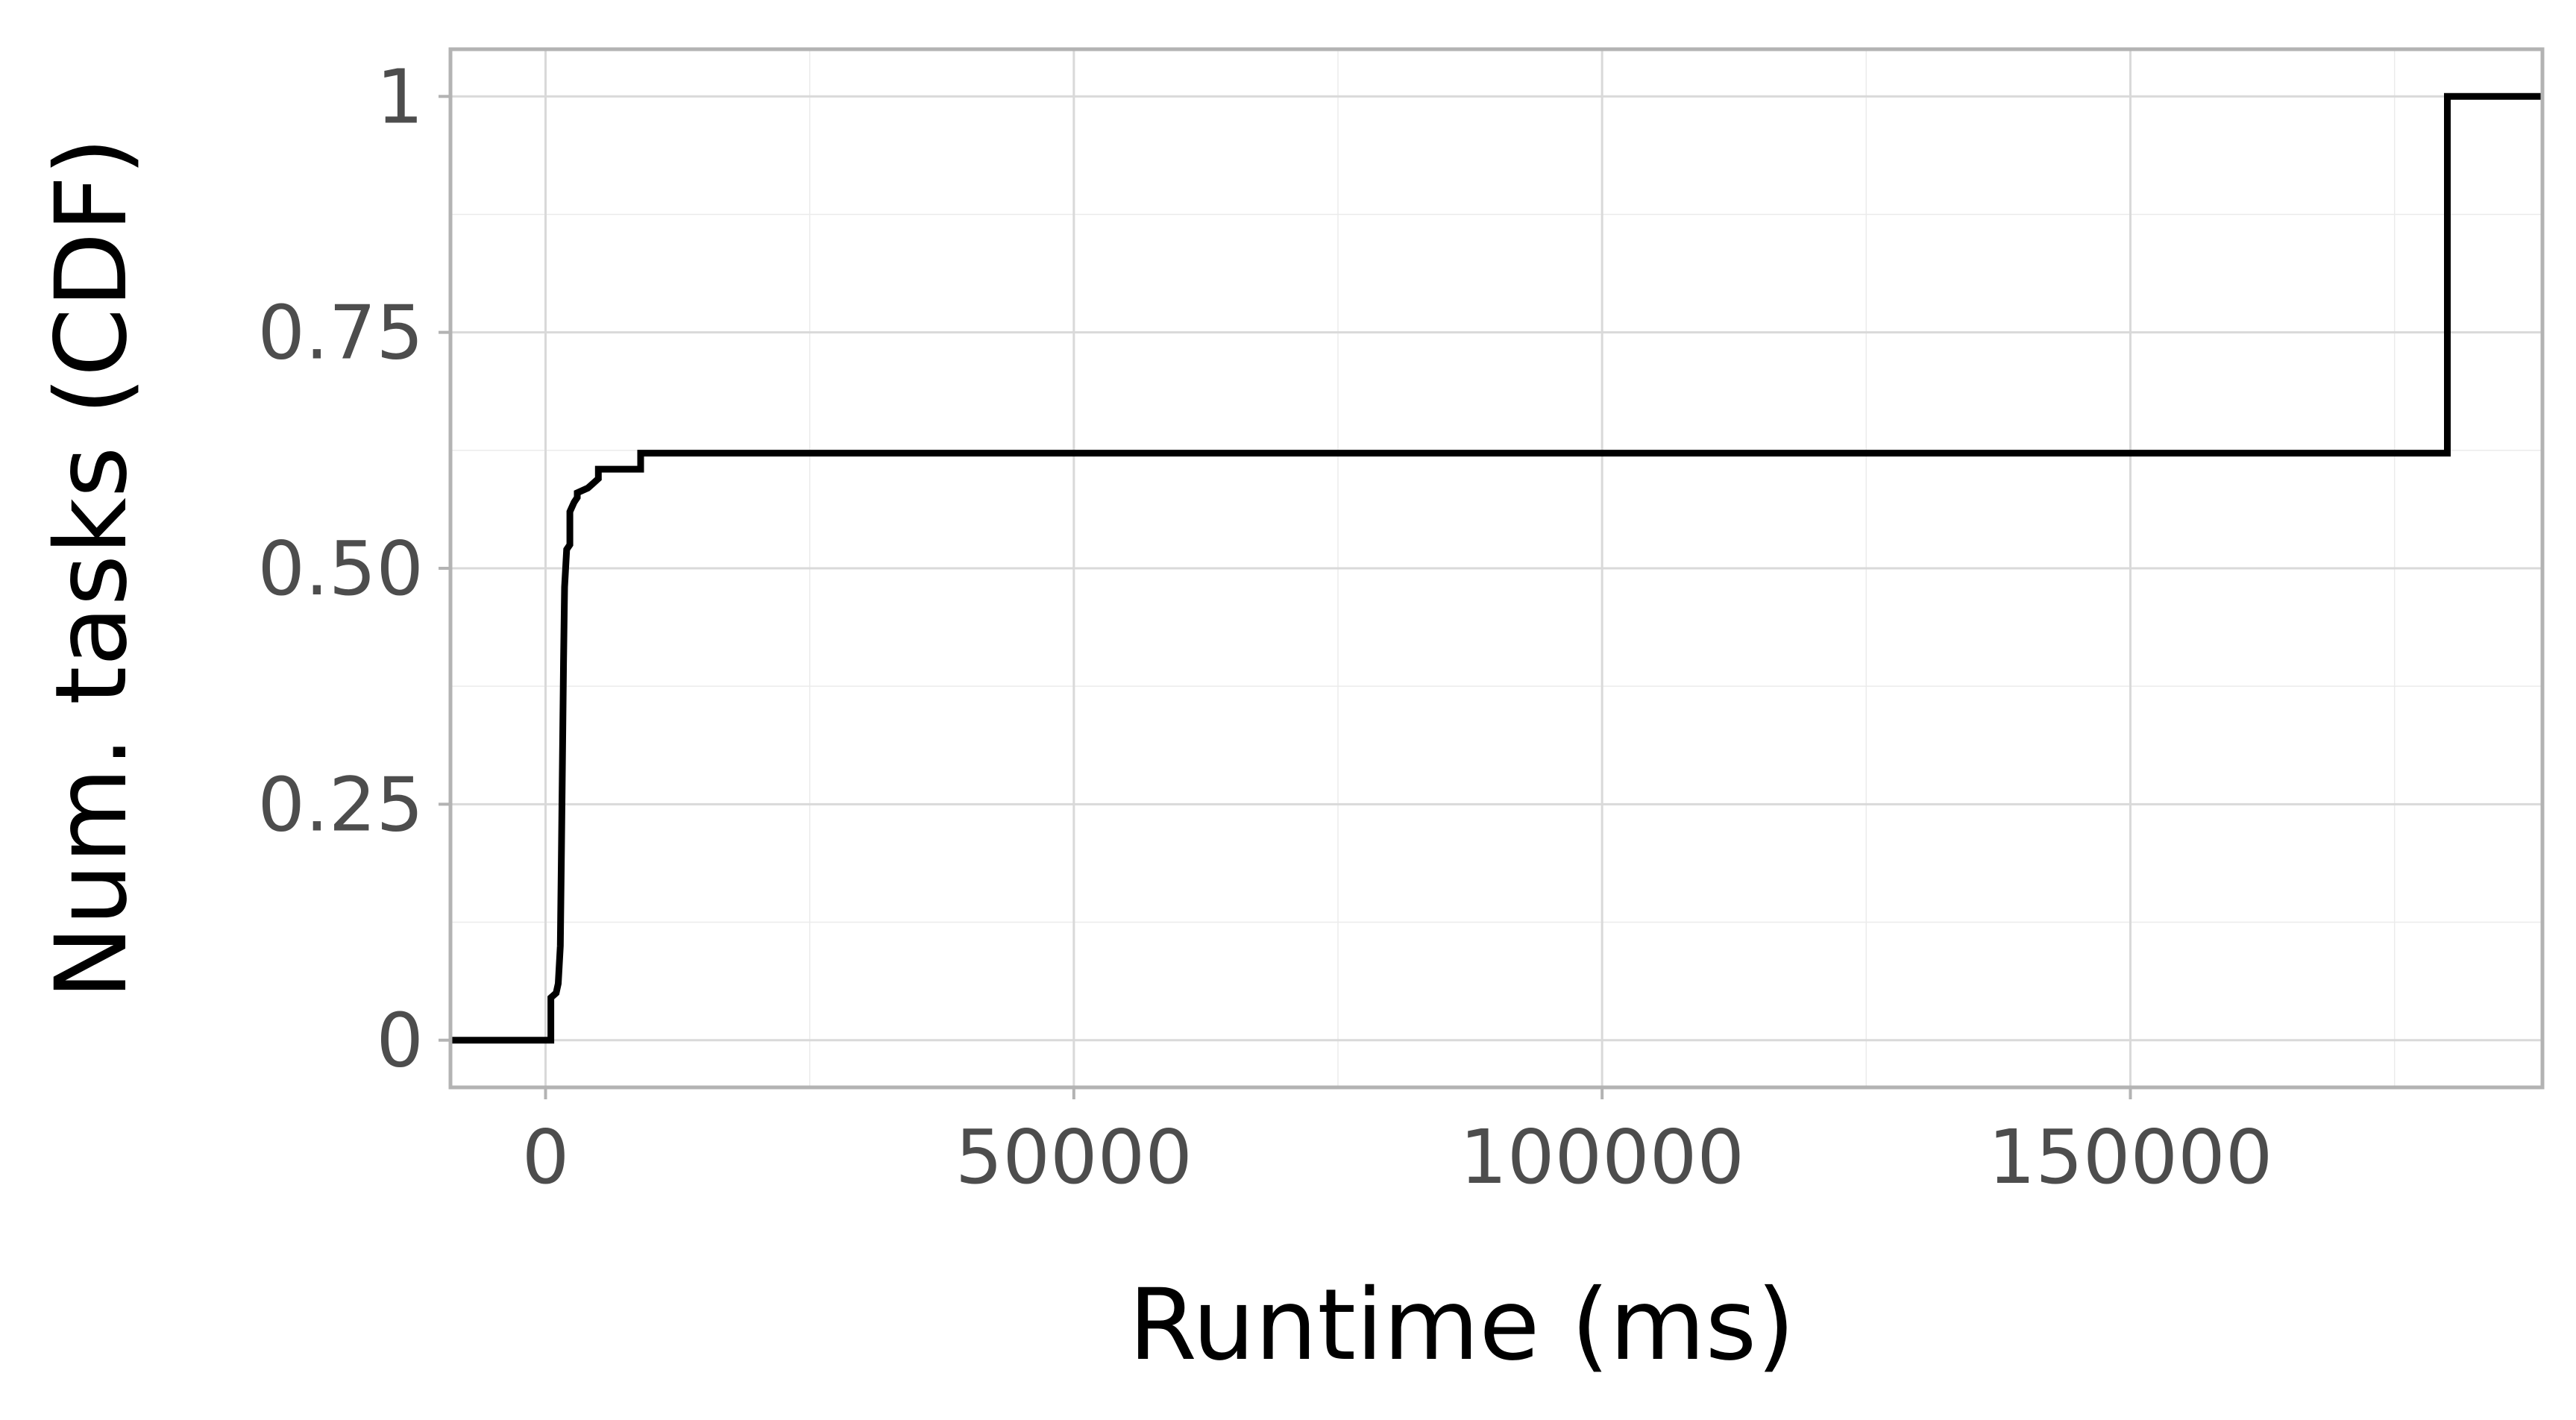 This screenshot has width=2576, height=1420. Describe the element at coordinates (2131, 1157) in the screenshot. I see `x-tick-label: 150000` at that location.